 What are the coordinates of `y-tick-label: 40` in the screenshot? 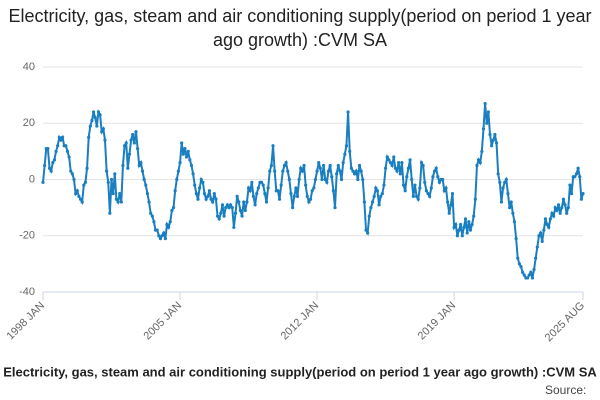 It's located at (29, 67).